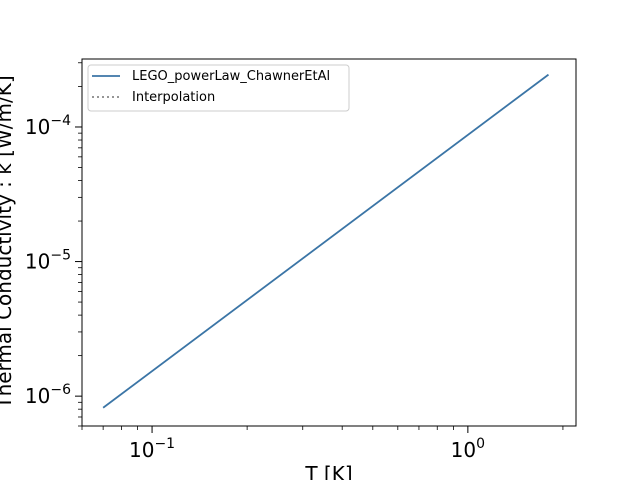 The image size is (640, 480). I want to click on x-tick-label: 10⁻¹, so click(152, 449).